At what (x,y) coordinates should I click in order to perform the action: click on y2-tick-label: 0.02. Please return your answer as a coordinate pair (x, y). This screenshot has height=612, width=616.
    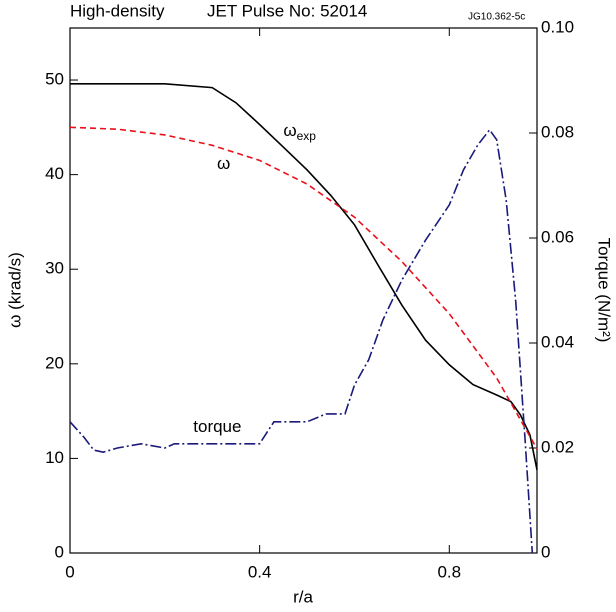
    Looking at the image, I should click on (557, 446).